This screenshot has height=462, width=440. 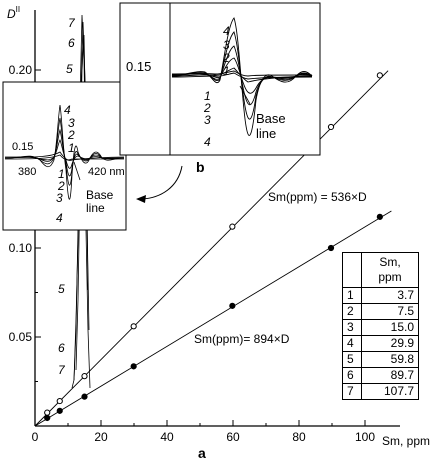 What do you see at coordinates (233, 437) in the screenshot?
I see `x-tick-label: 60` at bounding box center [233, 437].